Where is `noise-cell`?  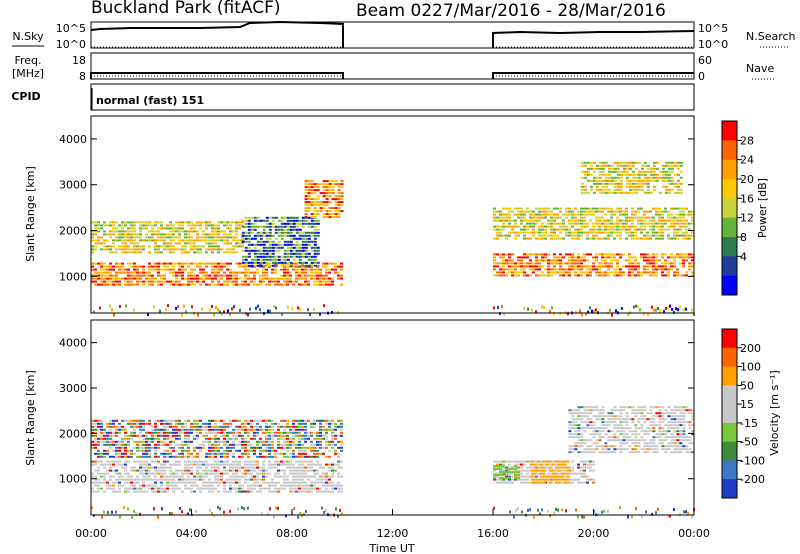
noise-cell is located at coordinates (214, 315).